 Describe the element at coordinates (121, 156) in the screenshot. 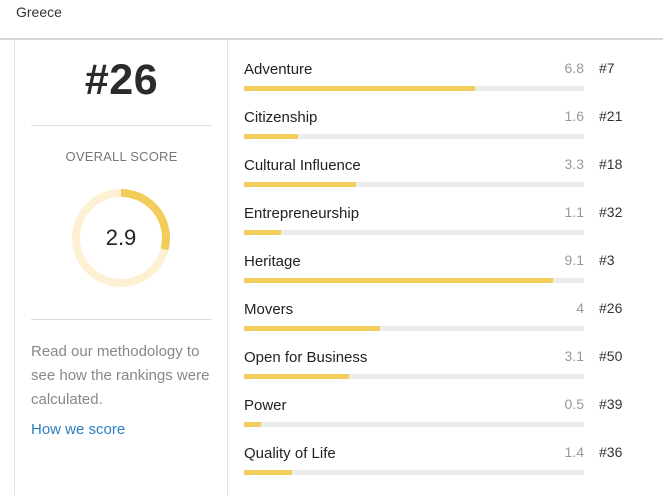

I see `overall-score-label: OVERALL SCORE` at that location.